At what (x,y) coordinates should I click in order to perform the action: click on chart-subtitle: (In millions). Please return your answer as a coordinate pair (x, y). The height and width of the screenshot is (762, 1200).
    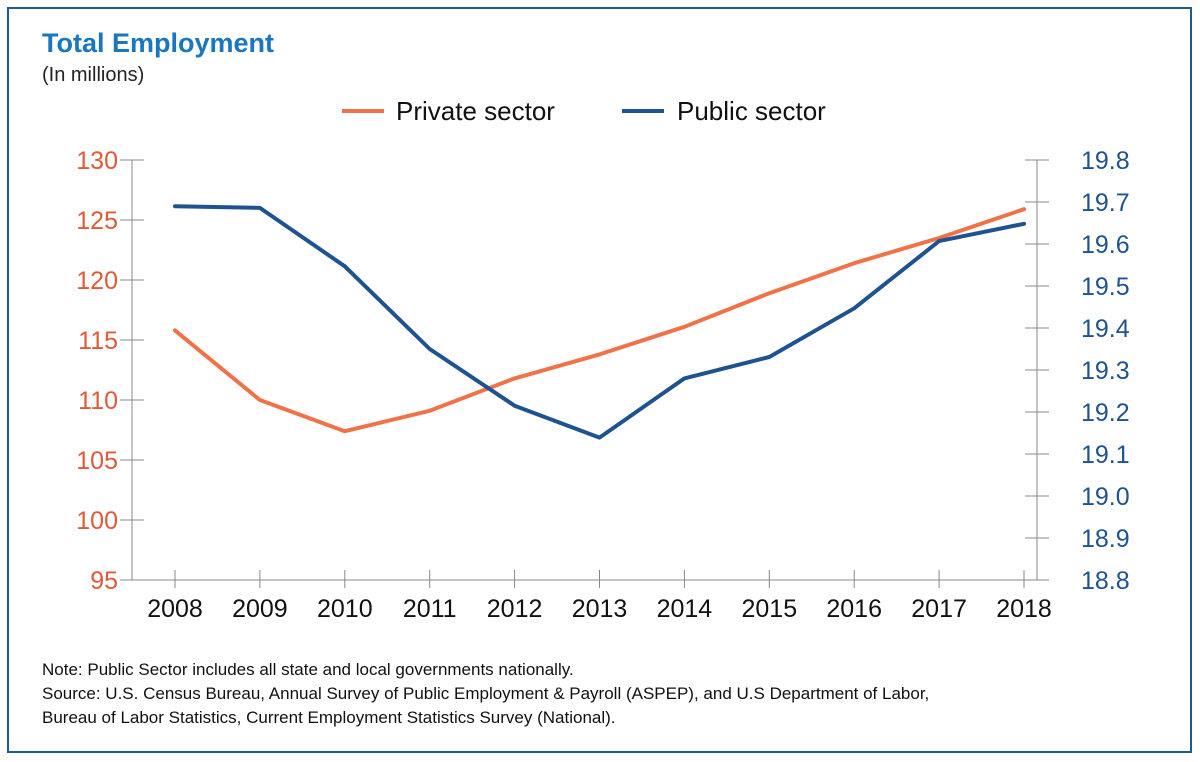
    Looking at the image, I should click on (93, 75).